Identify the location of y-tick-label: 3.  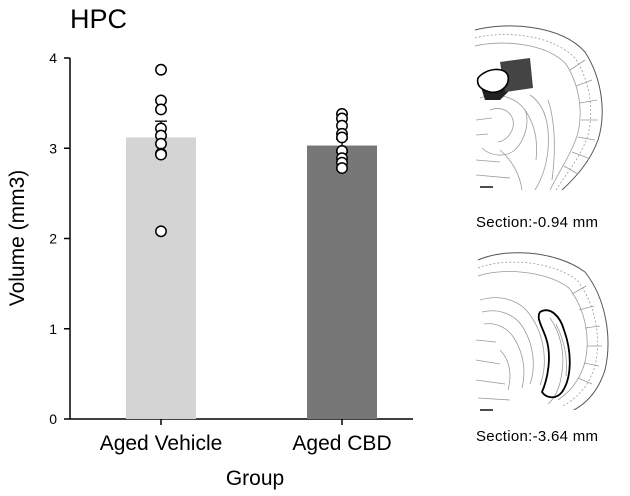
(53, 148).